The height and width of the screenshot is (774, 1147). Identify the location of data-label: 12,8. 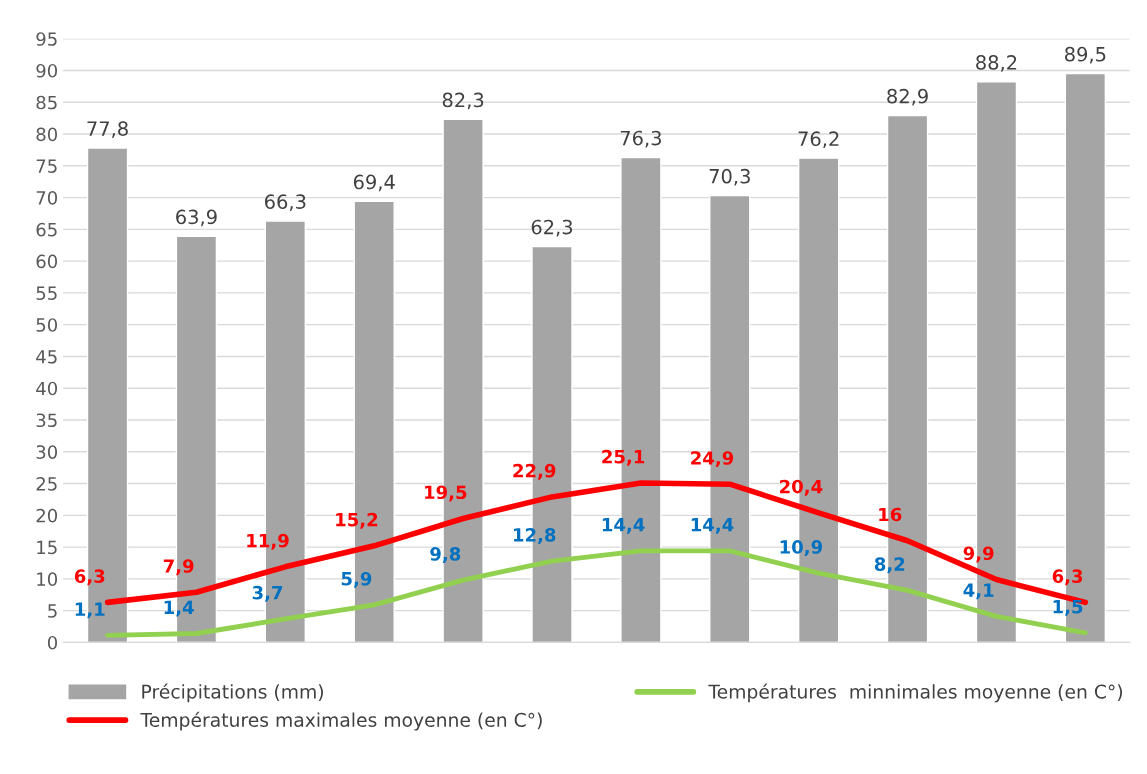
(534, 536).